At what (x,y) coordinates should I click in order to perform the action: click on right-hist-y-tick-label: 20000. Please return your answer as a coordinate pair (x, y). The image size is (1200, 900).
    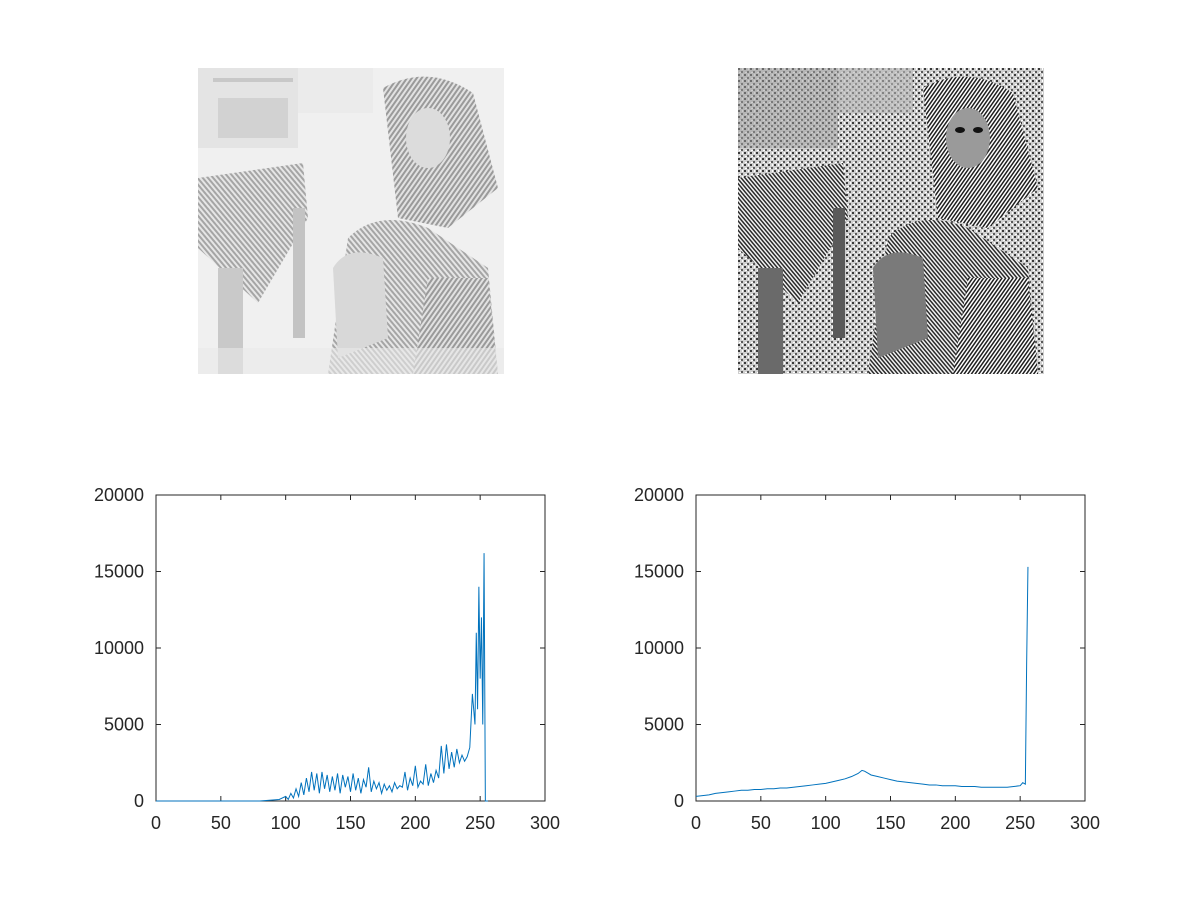
    Looking at the image, I should click on (659, 495).